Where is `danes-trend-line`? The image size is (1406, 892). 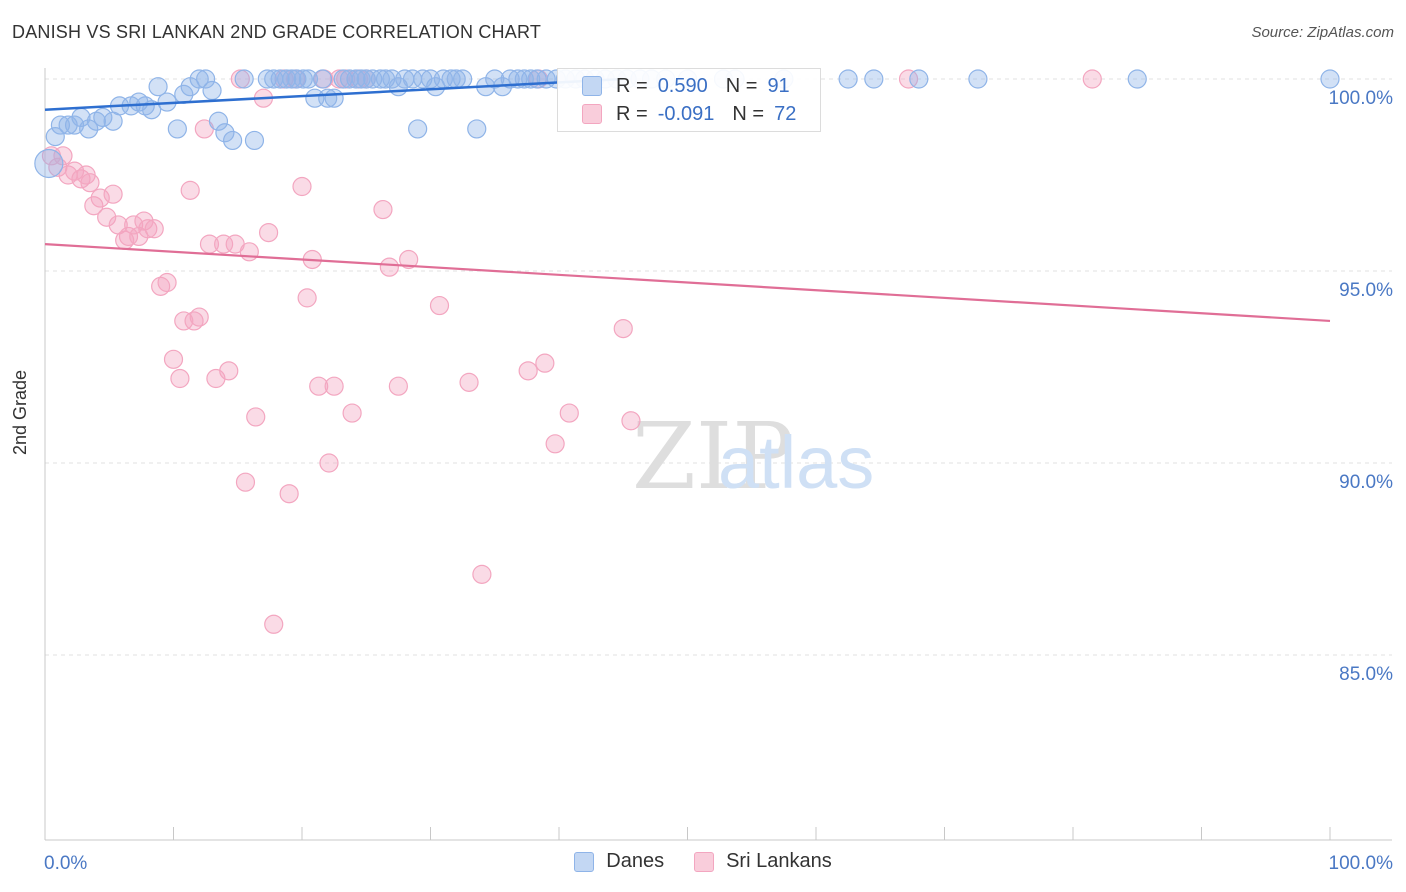 danes-trend-line is located at coordinates (334, 94).